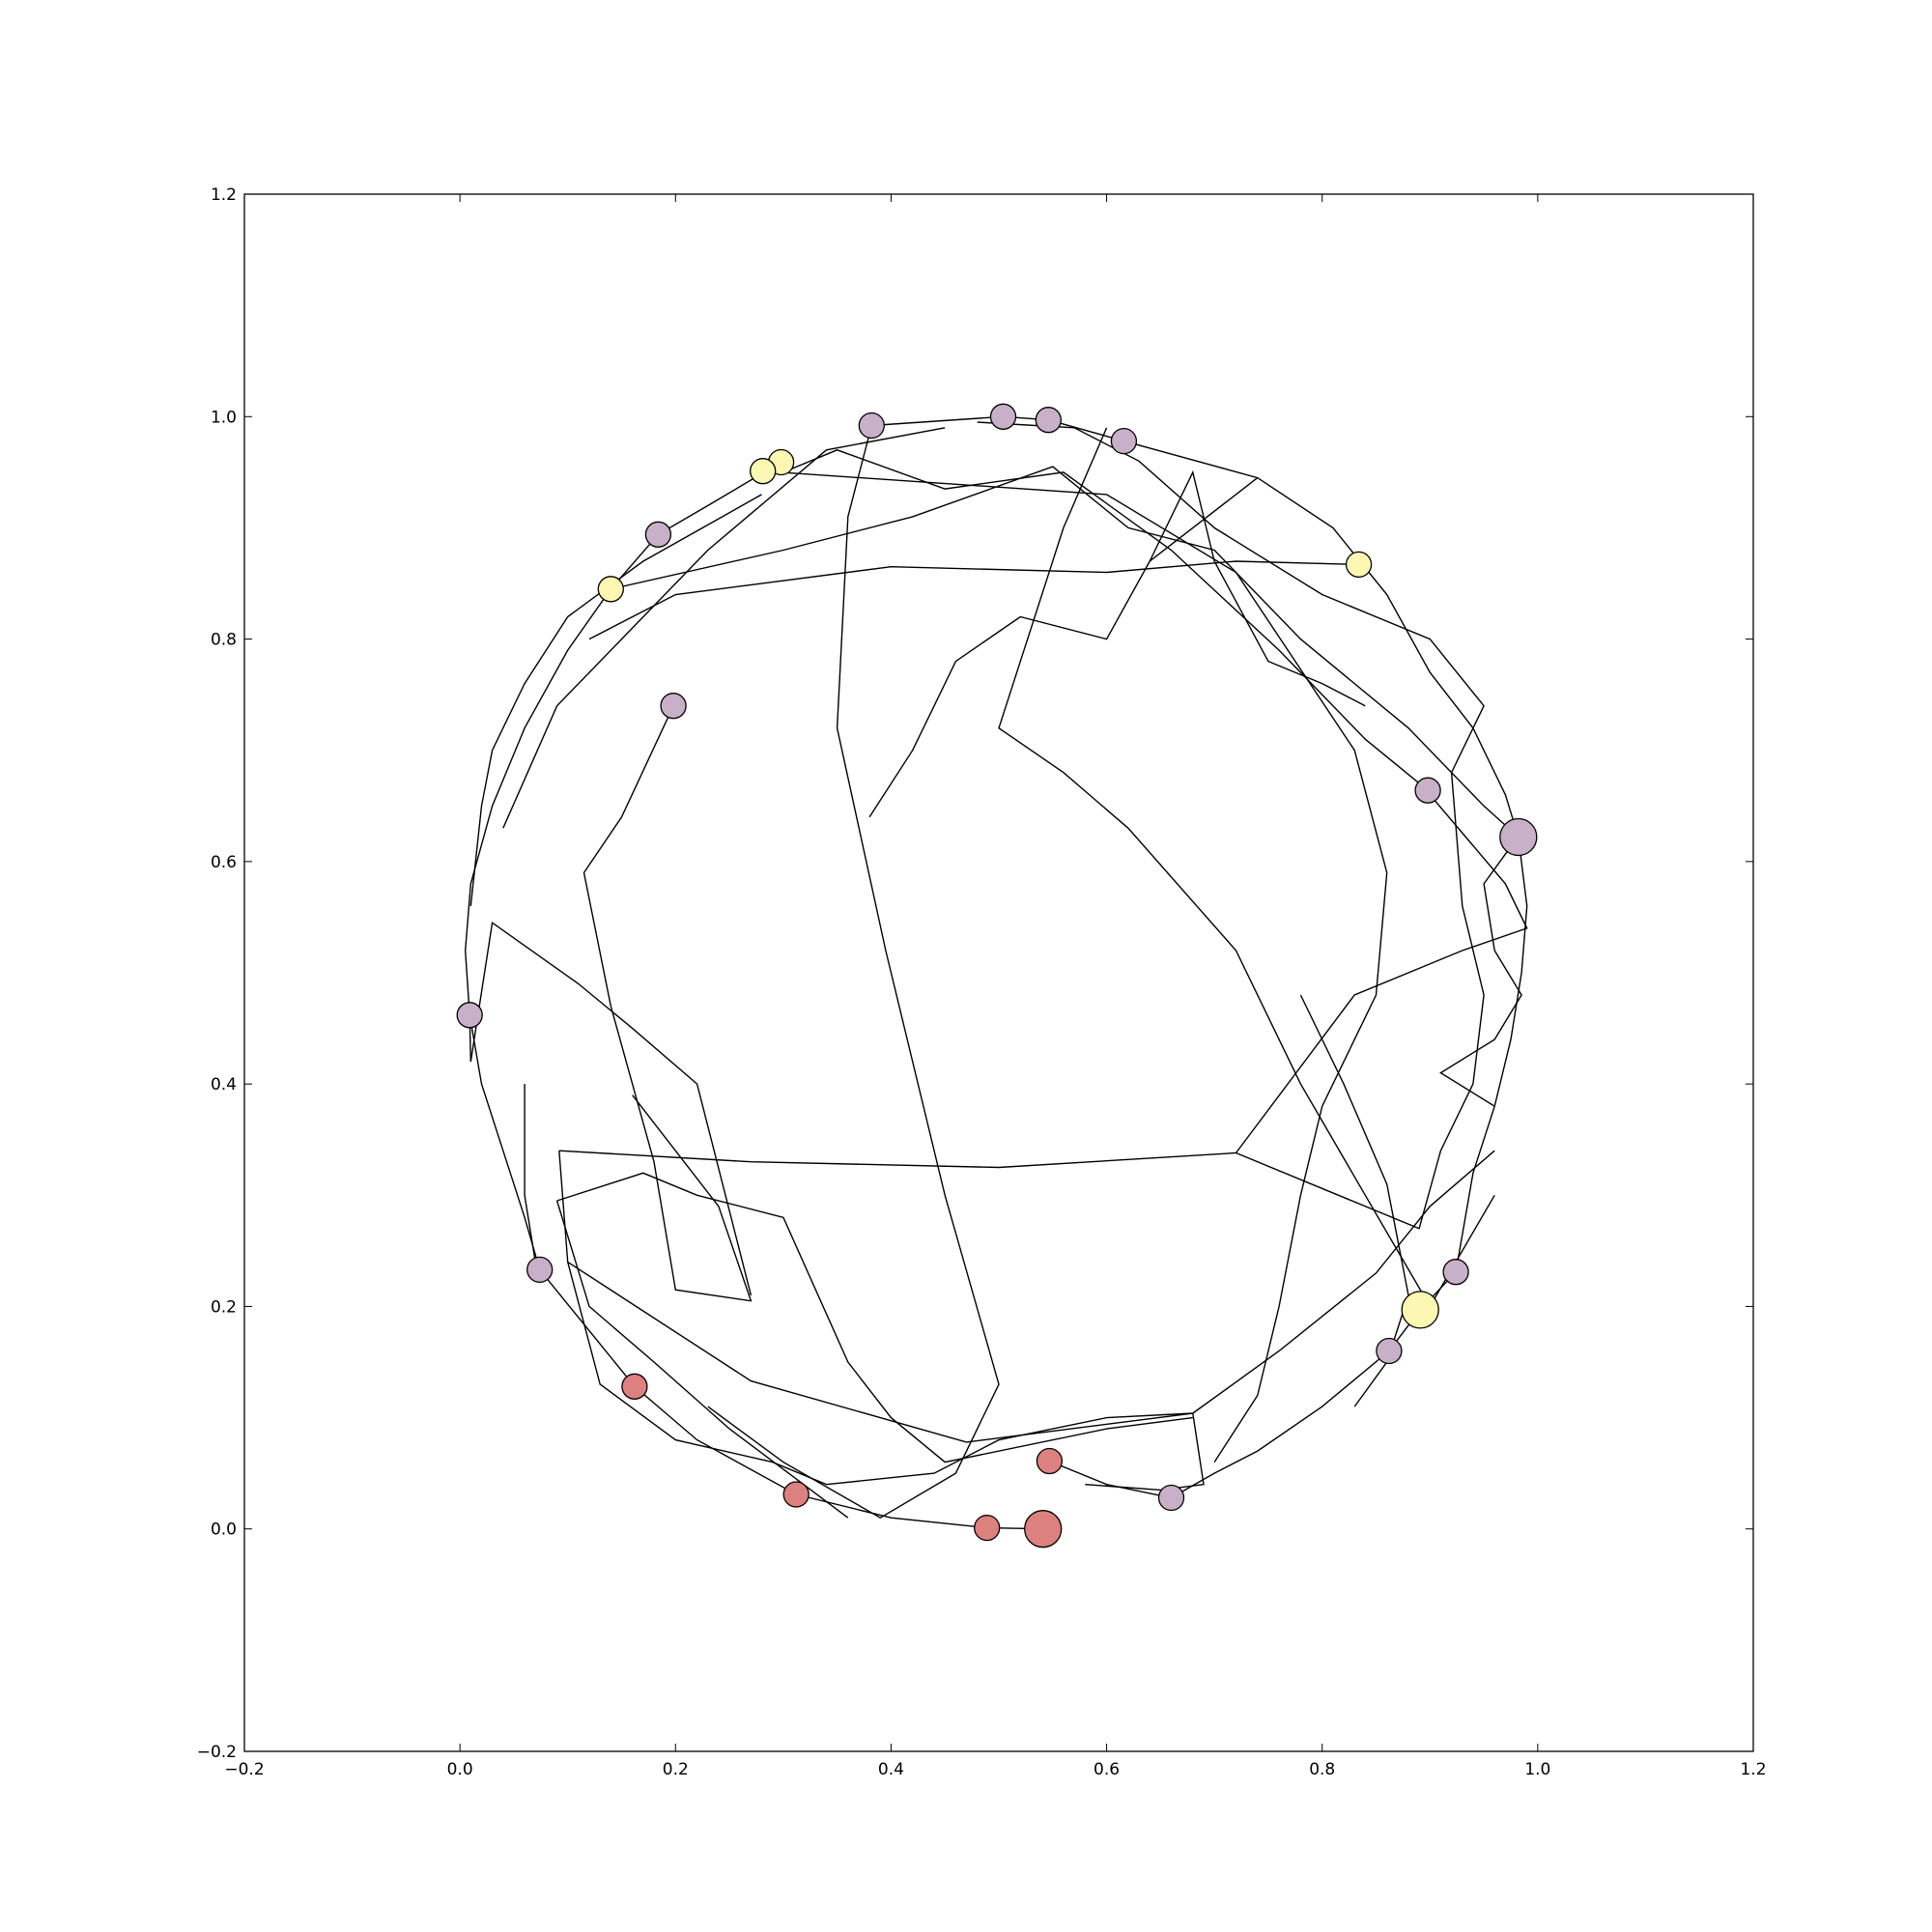 This screenshot has height=1932, width=1932. Describe the element at coordinates (224, 417) in the screenshot. I see `y-tick-label: 1.0` at that location.